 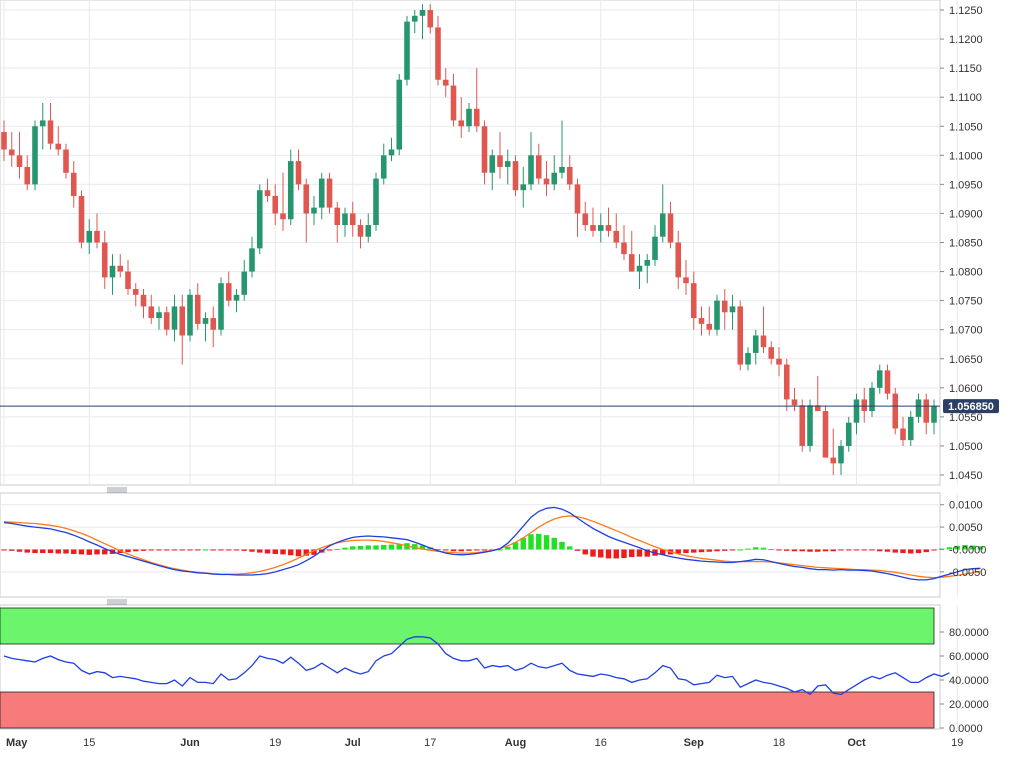 I want to click on price-tick-label: 1.0900, so click(x=966, y=214).